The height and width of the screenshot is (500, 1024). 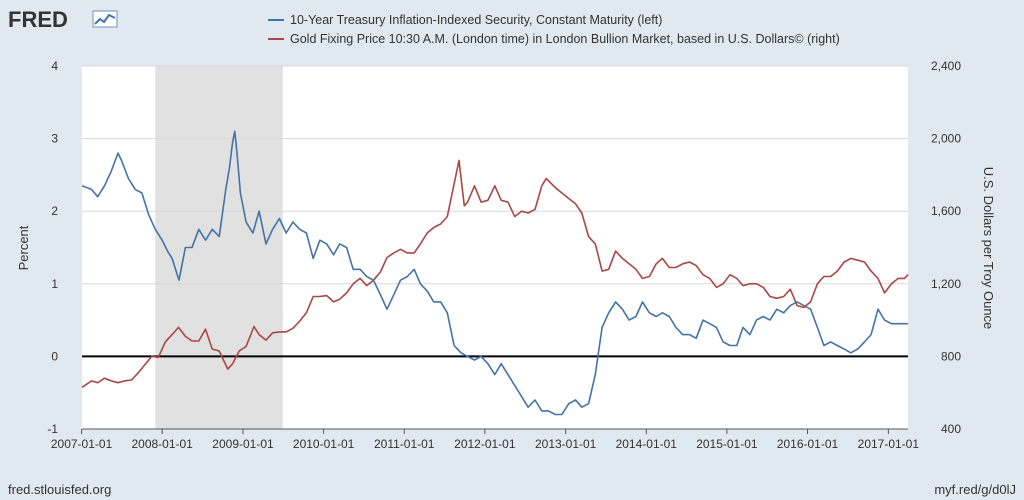 I want to click on y-right-tick-label-1: 2,000, so click(x=946, y=139).